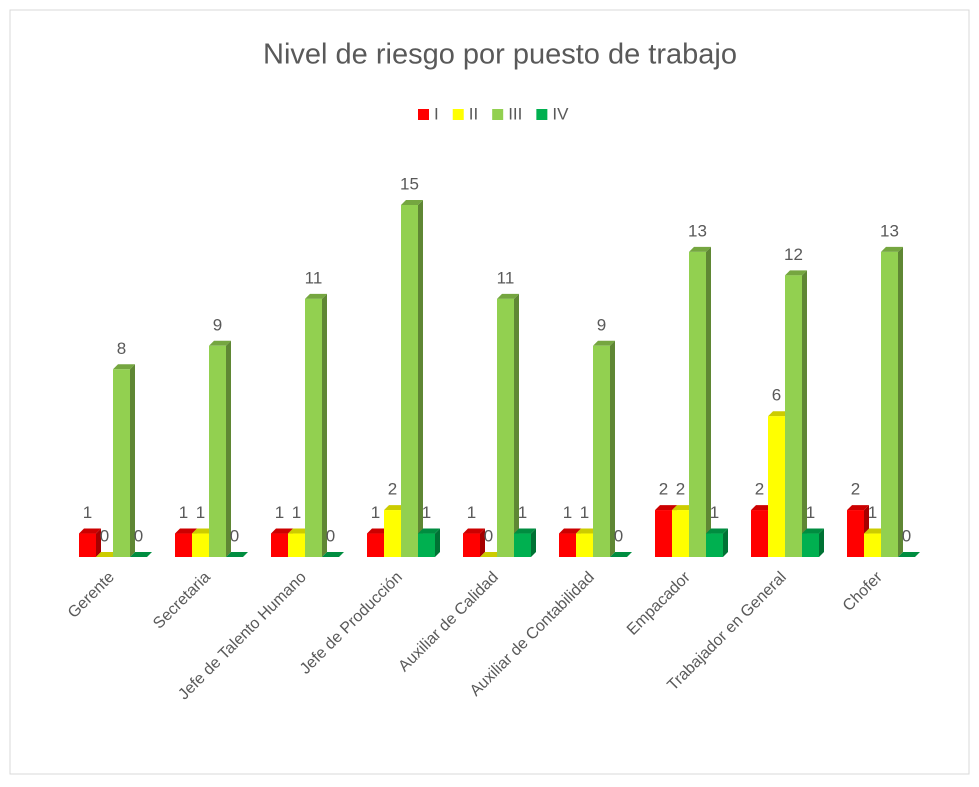  Describe the element at coordinates (436, 113) in the screenshot. I see `legend-label: I` at that location.